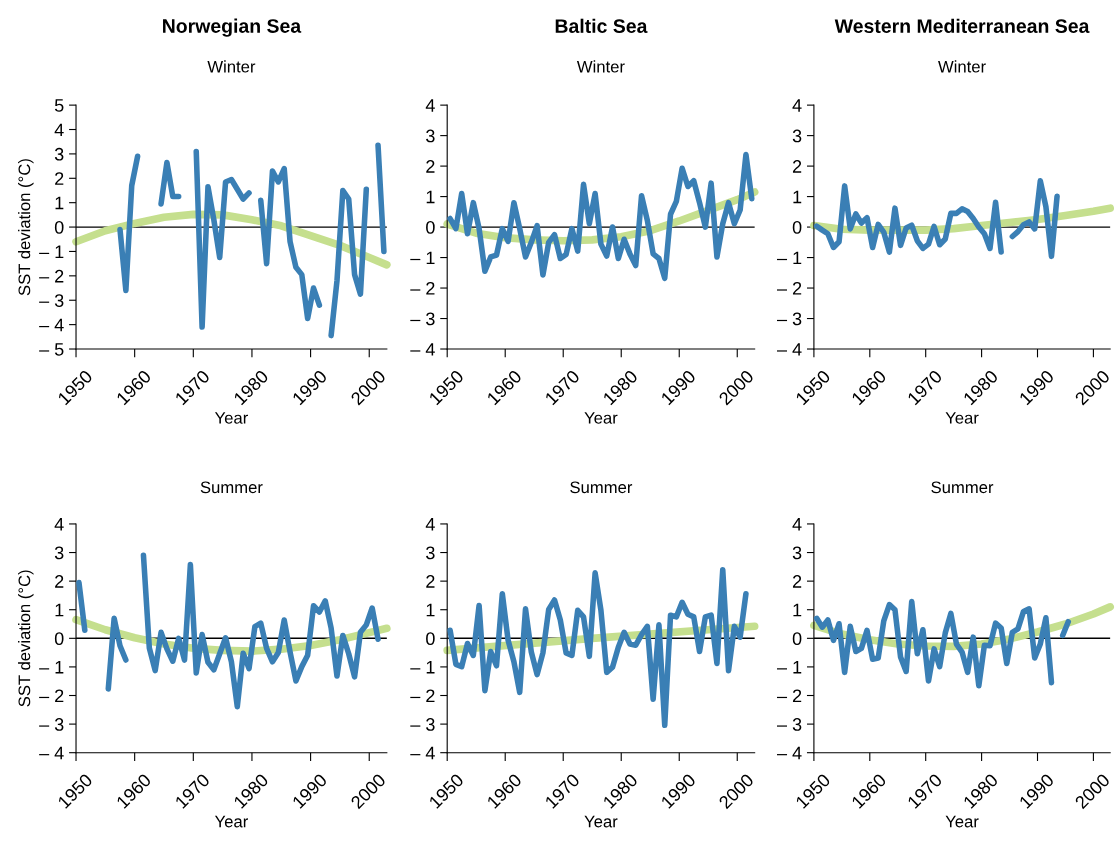  What do you see at coordinates (601, 25) in the screenshot?
I see `chart-title: Baltic Sea` at bounding box center [601, 25].